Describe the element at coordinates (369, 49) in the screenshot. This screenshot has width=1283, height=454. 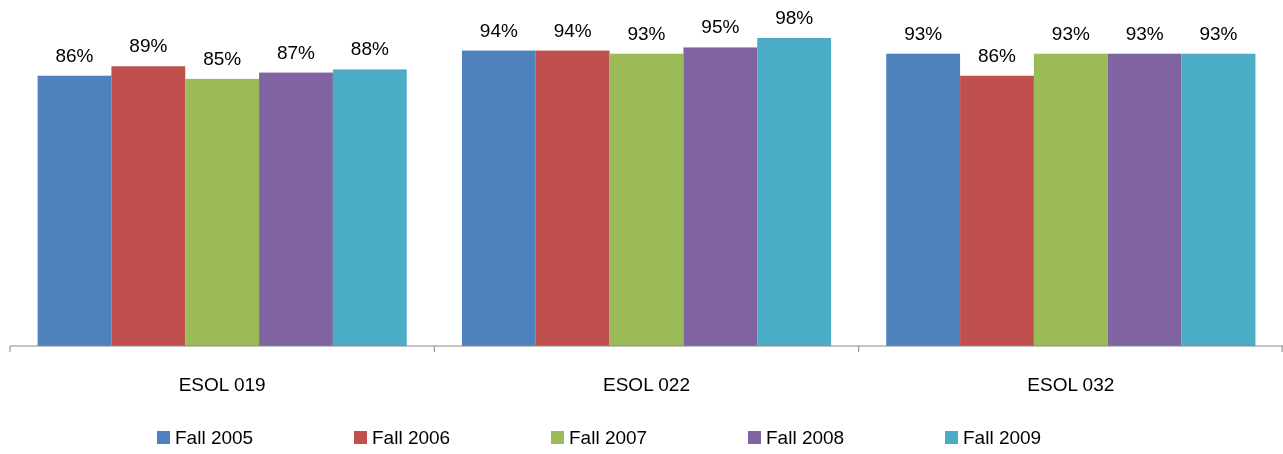
I see `data-label: 88%` at that location.